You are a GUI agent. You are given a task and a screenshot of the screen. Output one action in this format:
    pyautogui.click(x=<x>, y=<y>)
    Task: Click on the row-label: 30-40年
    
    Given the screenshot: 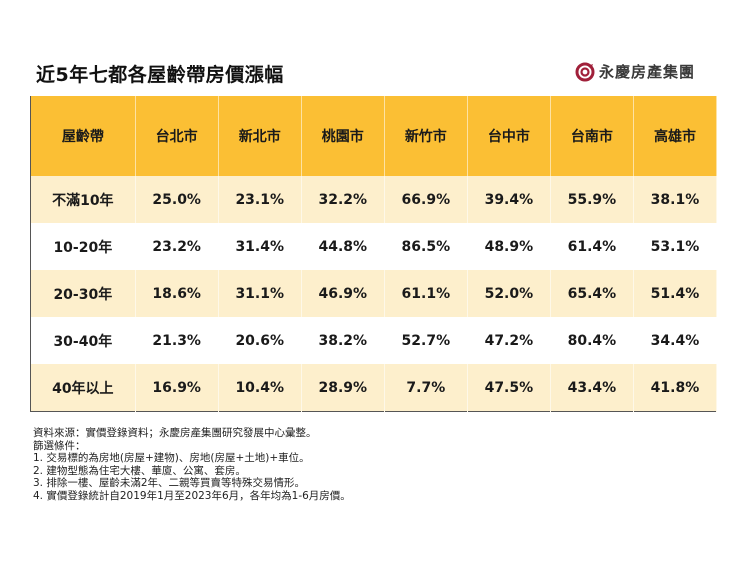 What is the action you would take?
    pyautogui.click(x=83, y=340)
    